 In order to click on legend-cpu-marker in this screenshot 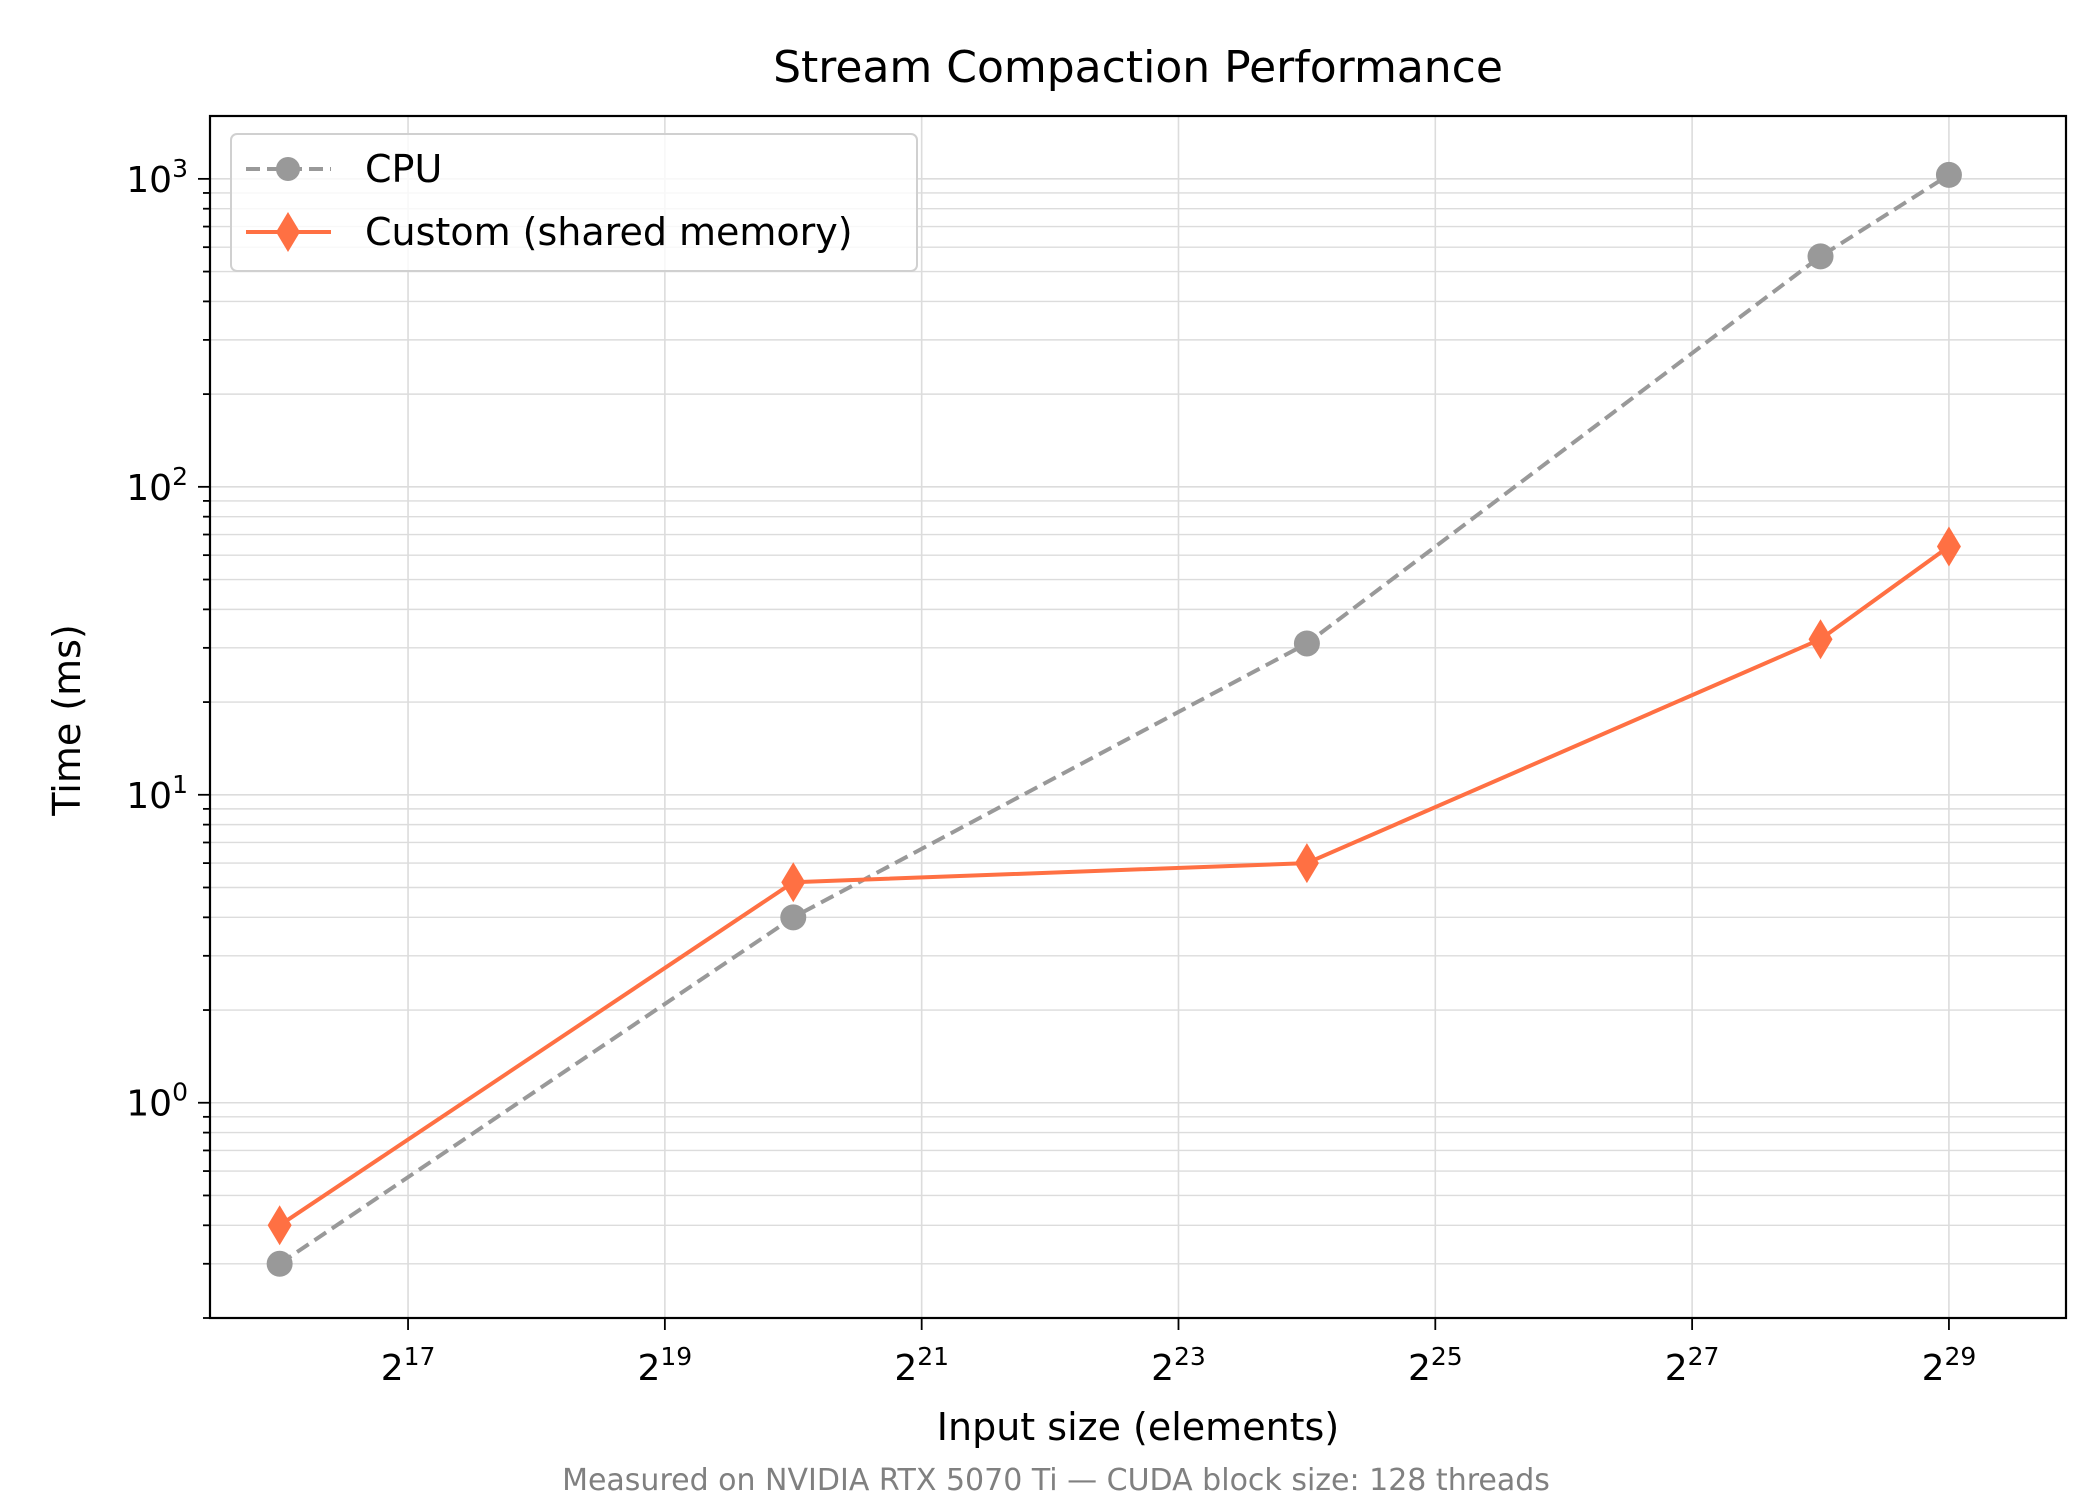, I will do `click(288, 169)`.